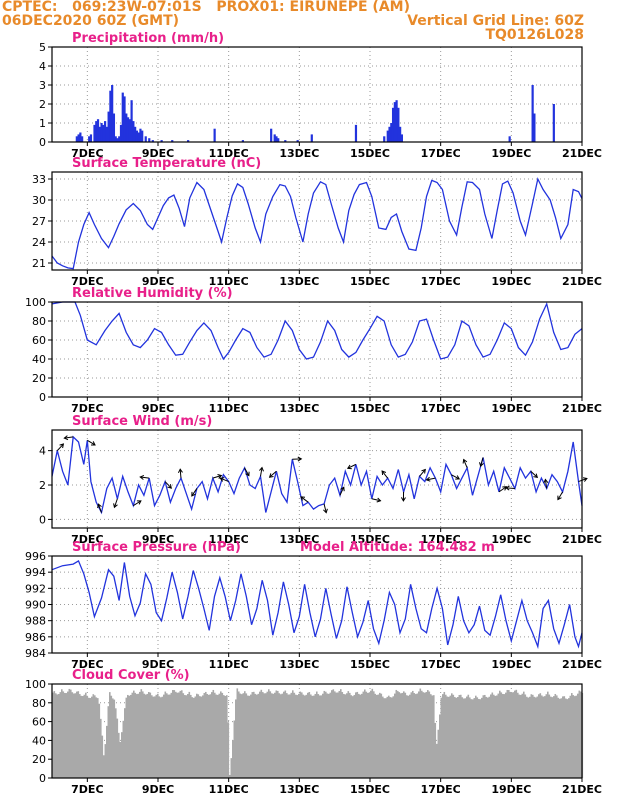 This screenshot has height=800, width=618. Describe the element at coordinates (229, 281) in the screenshot. I see `temperature-xtick-label: 11DEC` at that location.